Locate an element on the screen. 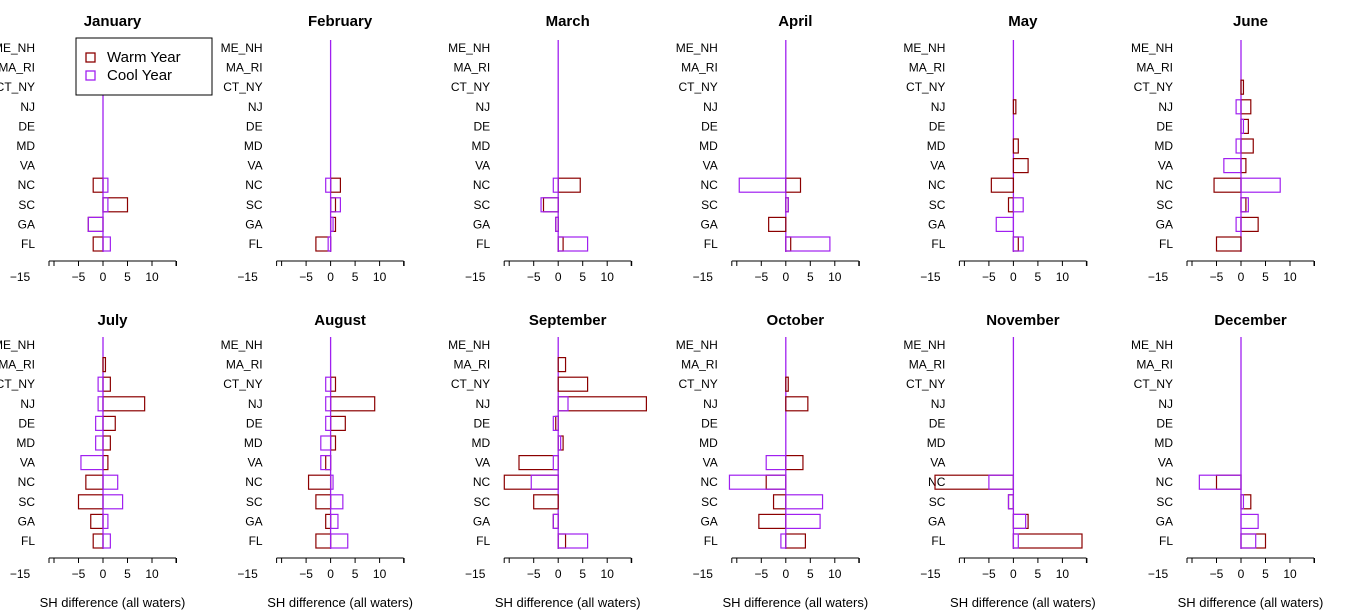 The height and width of the screenshot is (613, 1351). bar-warm-september-ga is located at coordinates (555, 521).